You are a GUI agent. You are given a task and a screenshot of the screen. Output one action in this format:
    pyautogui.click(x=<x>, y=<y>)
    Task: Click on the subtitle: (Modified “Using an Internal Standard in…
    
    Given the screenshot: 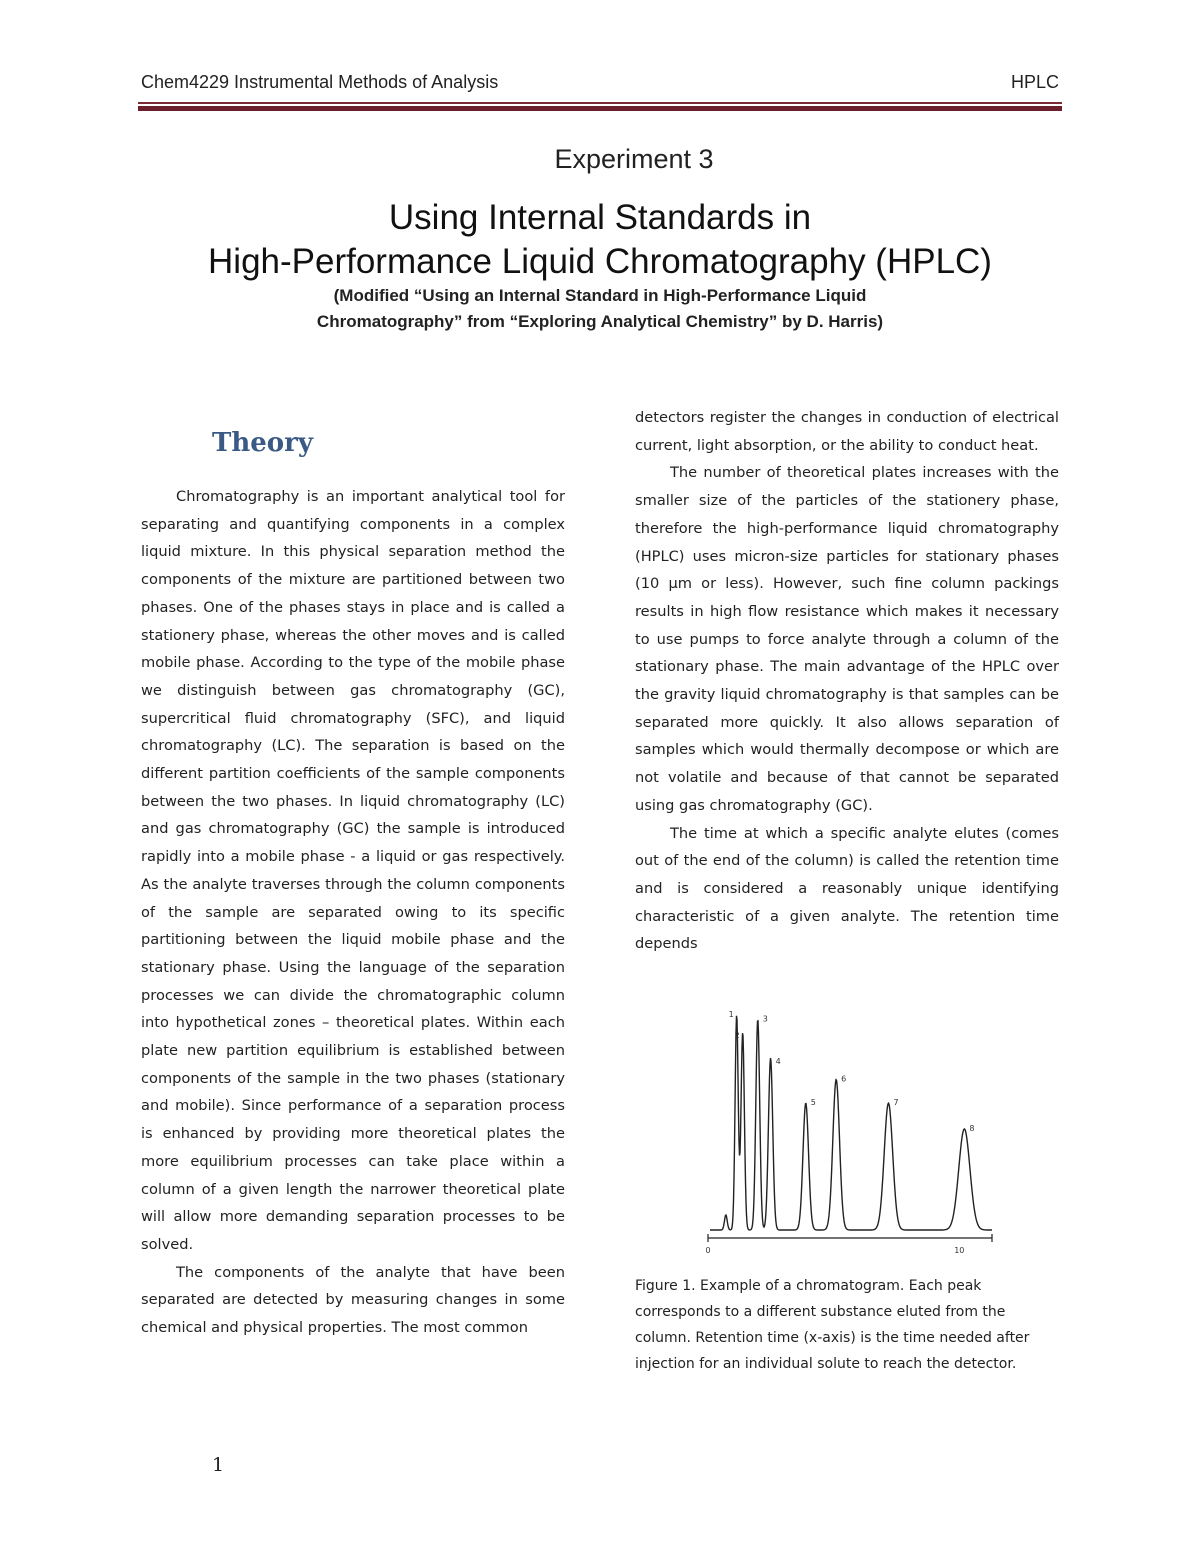 What is the action you would take?
    pyautogui.click(x=600, y=309)
    